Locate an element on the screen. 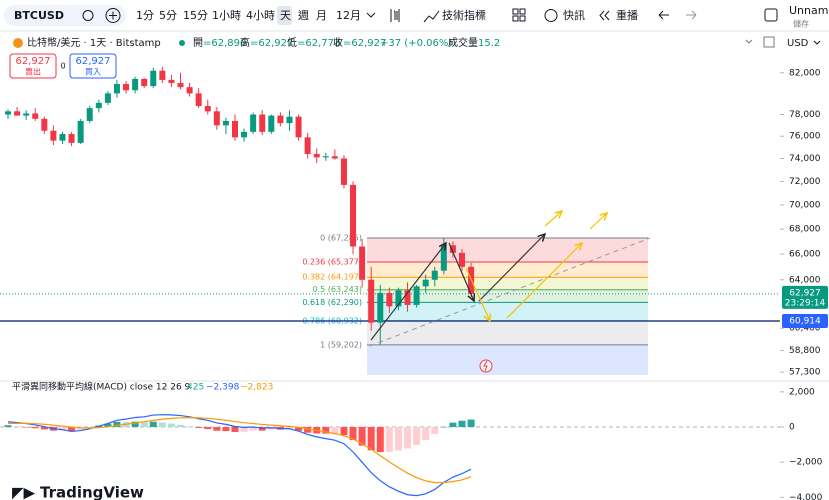 Image resolution: width=829 pixels, height=500 pixels. interval-button: 月 is located at coordinates (321, 15).